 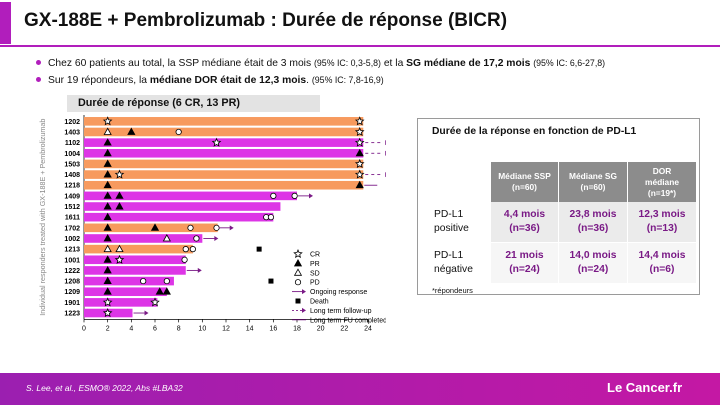 I want to click on citation: S. Lee, et al., ESMO® 2022, Abs #LBA32, so click(x=104, y=388).